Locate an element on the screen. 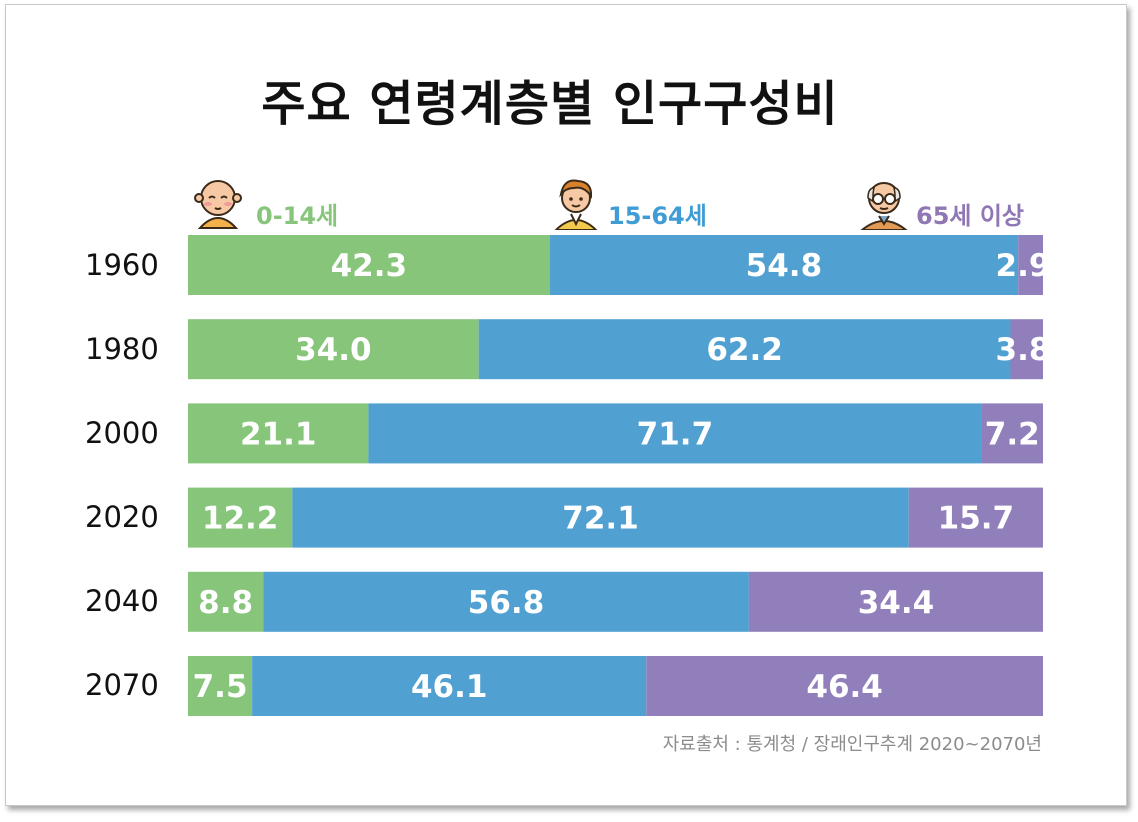  year-label: 2070 is located at coordinates (122, 685).